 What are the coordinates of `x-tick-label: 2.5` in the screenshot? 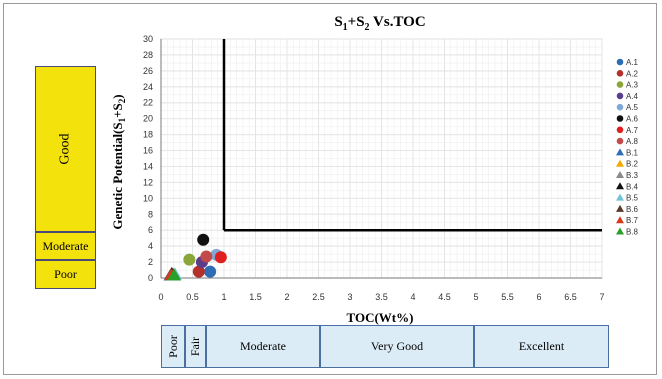 It's located at (318, 297).